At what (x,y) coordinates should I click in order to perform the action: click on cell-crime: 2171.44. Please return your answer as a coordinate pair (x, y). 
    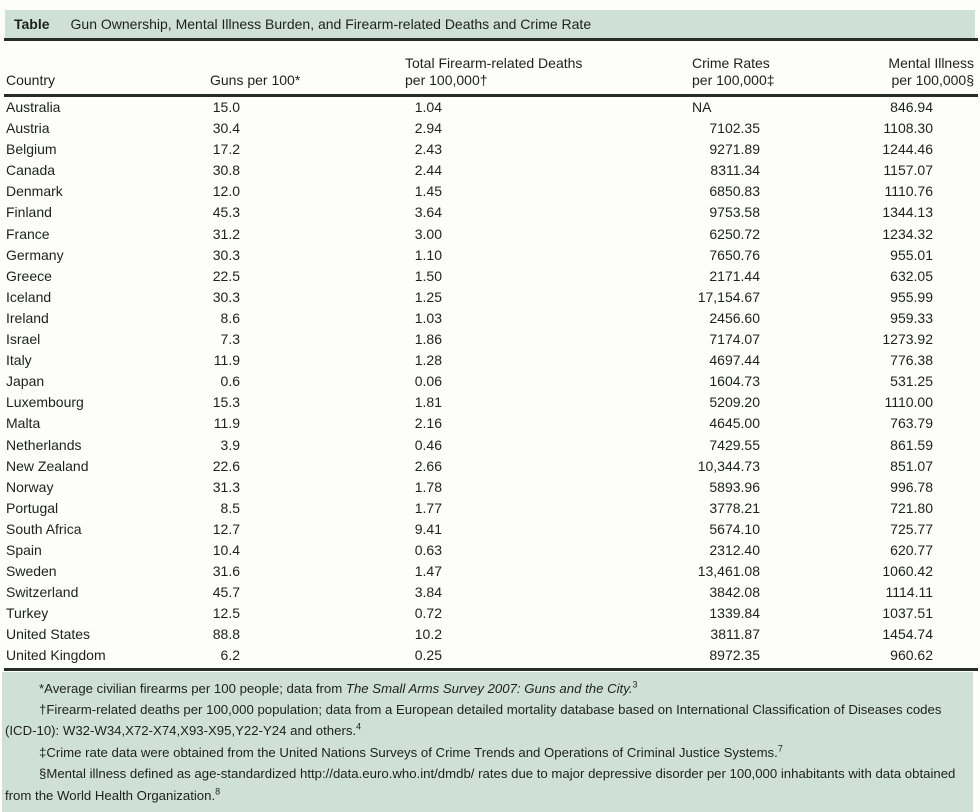
    Looking at the image, I should click on (734, 275).